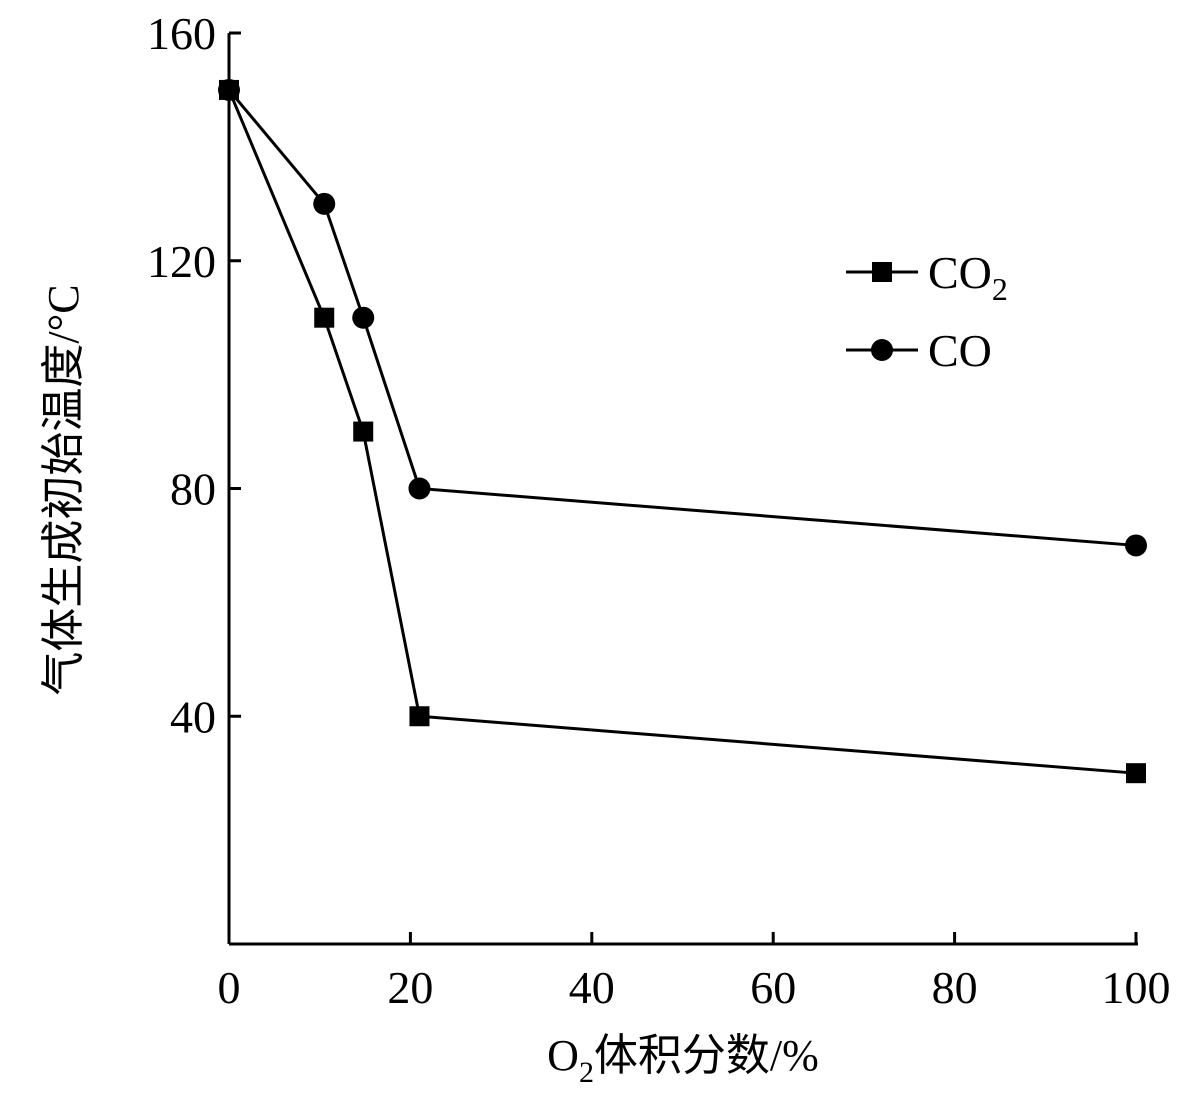  I want to click on x-axis-title-main: O, so click(563, 1055).